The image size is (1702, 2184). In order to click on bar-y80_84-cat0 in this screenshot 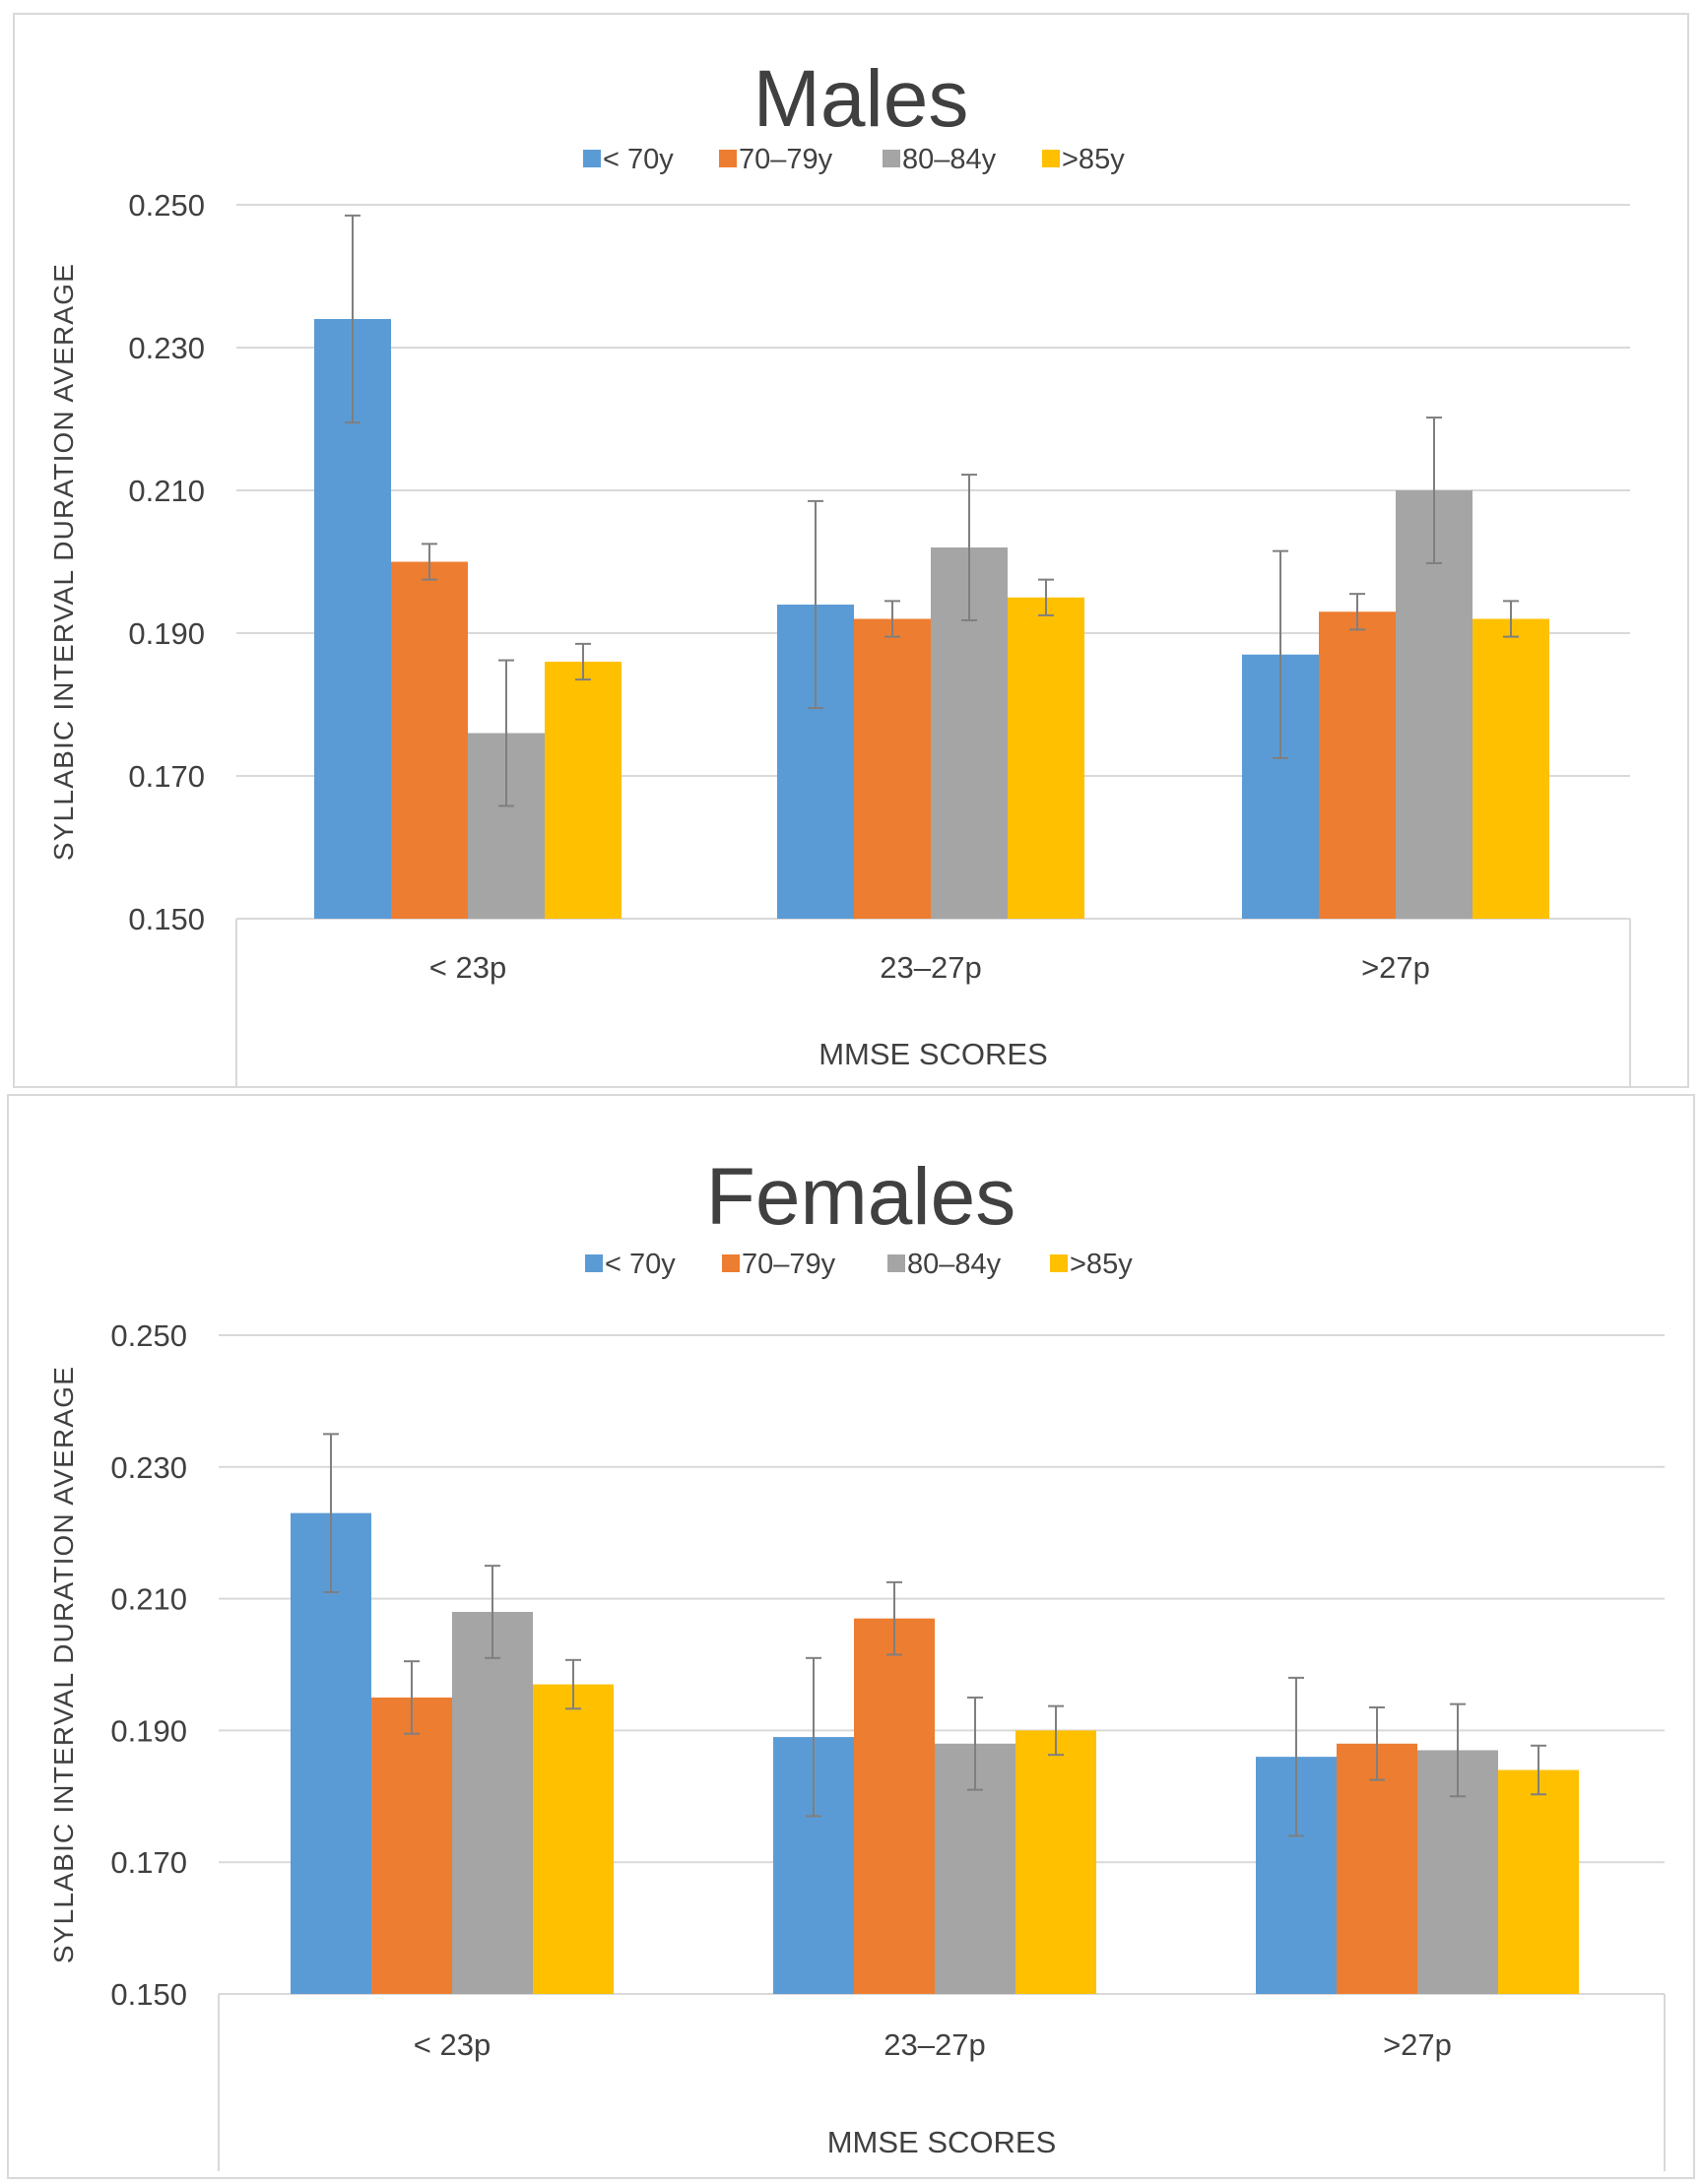, I will do `click(492, 1802)`.